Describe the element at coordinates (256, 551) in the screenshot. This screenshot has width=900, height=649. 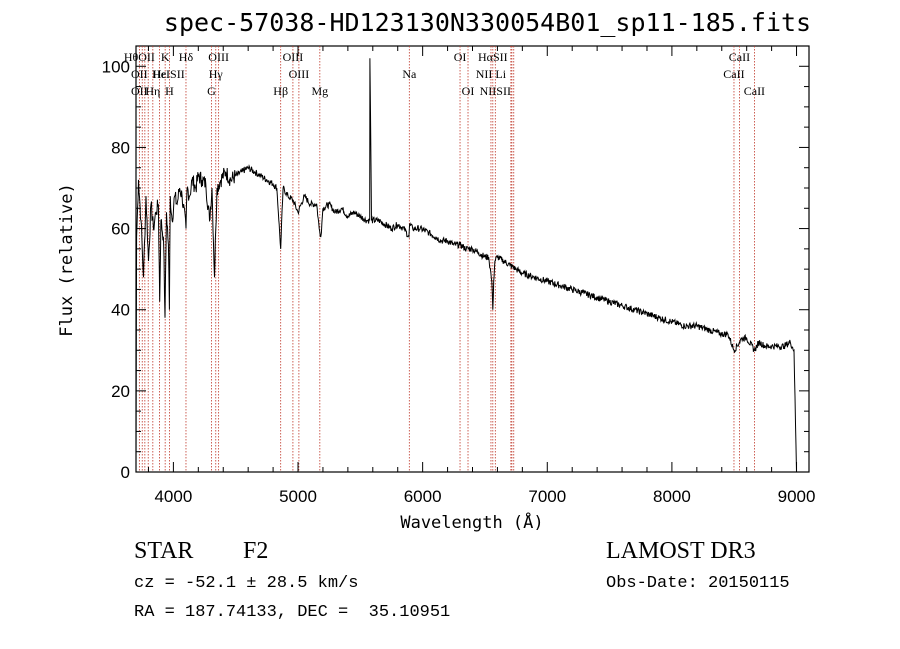
I see `object-subclass: F2` at that location.